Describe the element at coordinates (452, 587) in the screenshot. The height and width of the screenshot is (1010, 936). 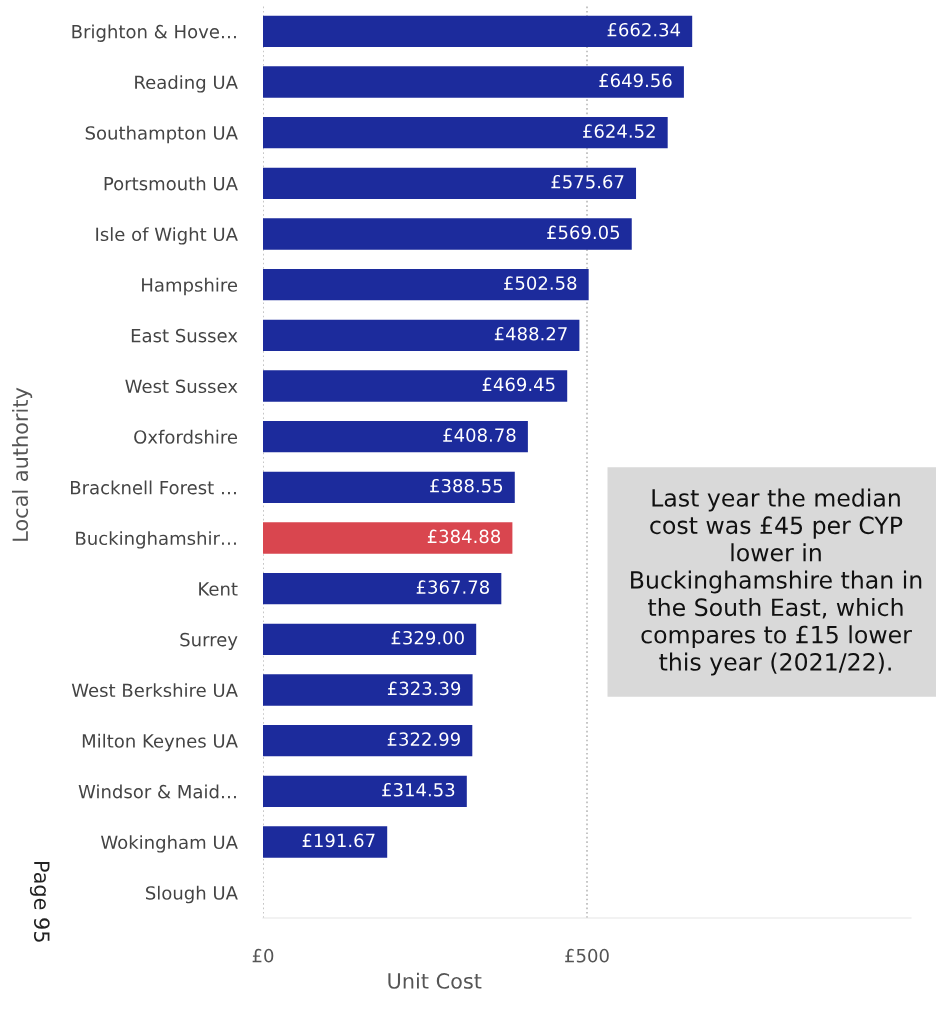
I see `data-label: £367.78` at that location.